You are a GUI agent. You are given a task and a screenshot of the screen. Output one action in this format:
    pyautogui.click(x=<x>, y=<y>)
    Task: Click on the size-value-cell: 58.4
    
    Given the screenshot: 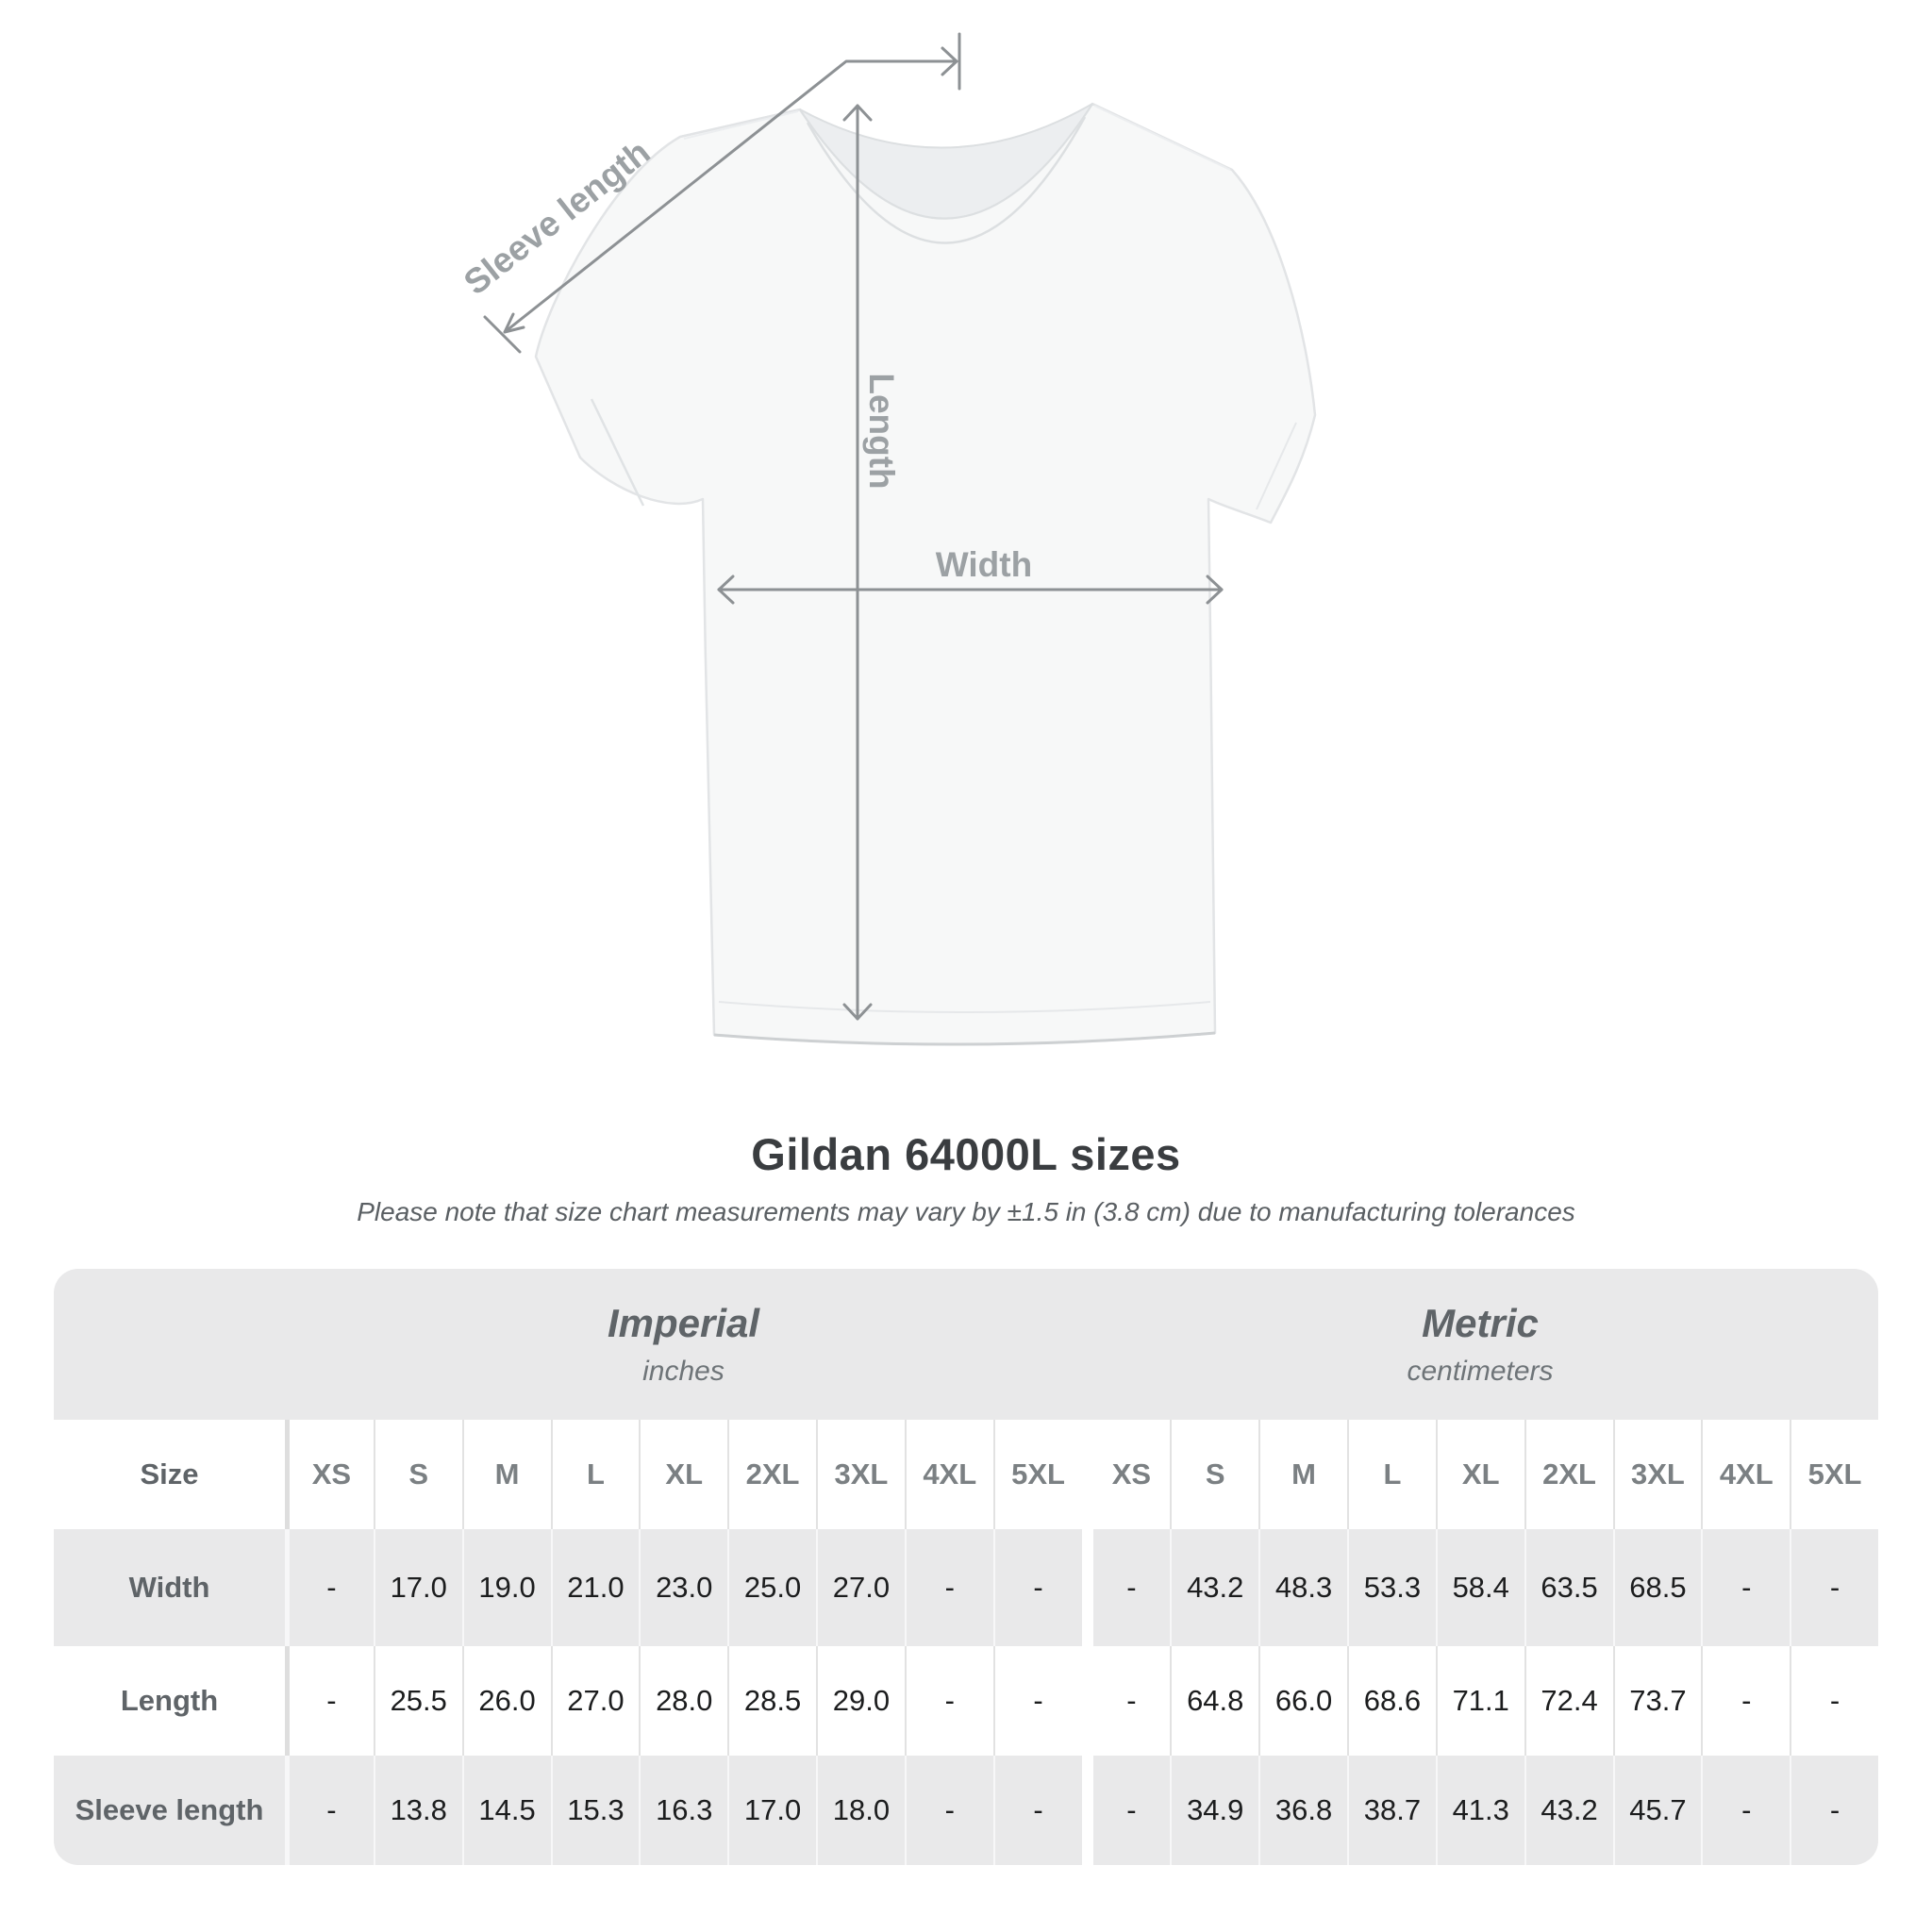 What is the action you would take?
    pyautogui.click(x=1479, y=1588)
    